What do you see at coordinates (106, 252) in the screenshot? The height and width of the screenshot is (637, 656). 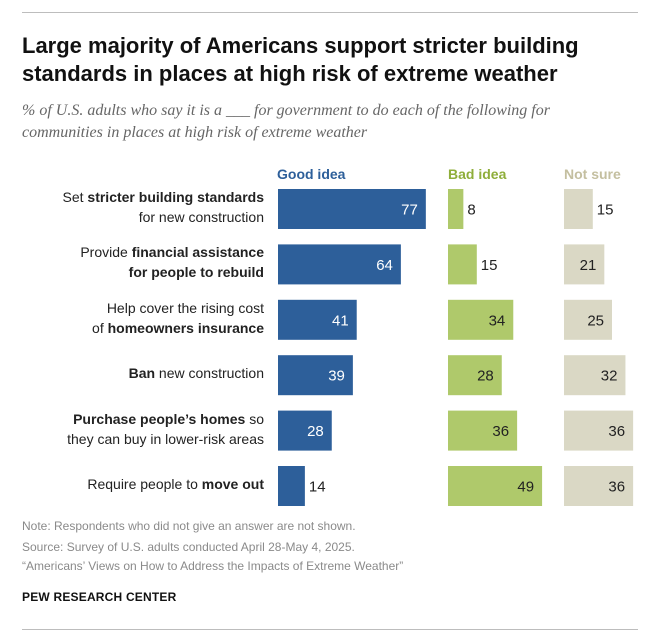 I see `row-label-text: Provide` at bounding box center [106, 252].